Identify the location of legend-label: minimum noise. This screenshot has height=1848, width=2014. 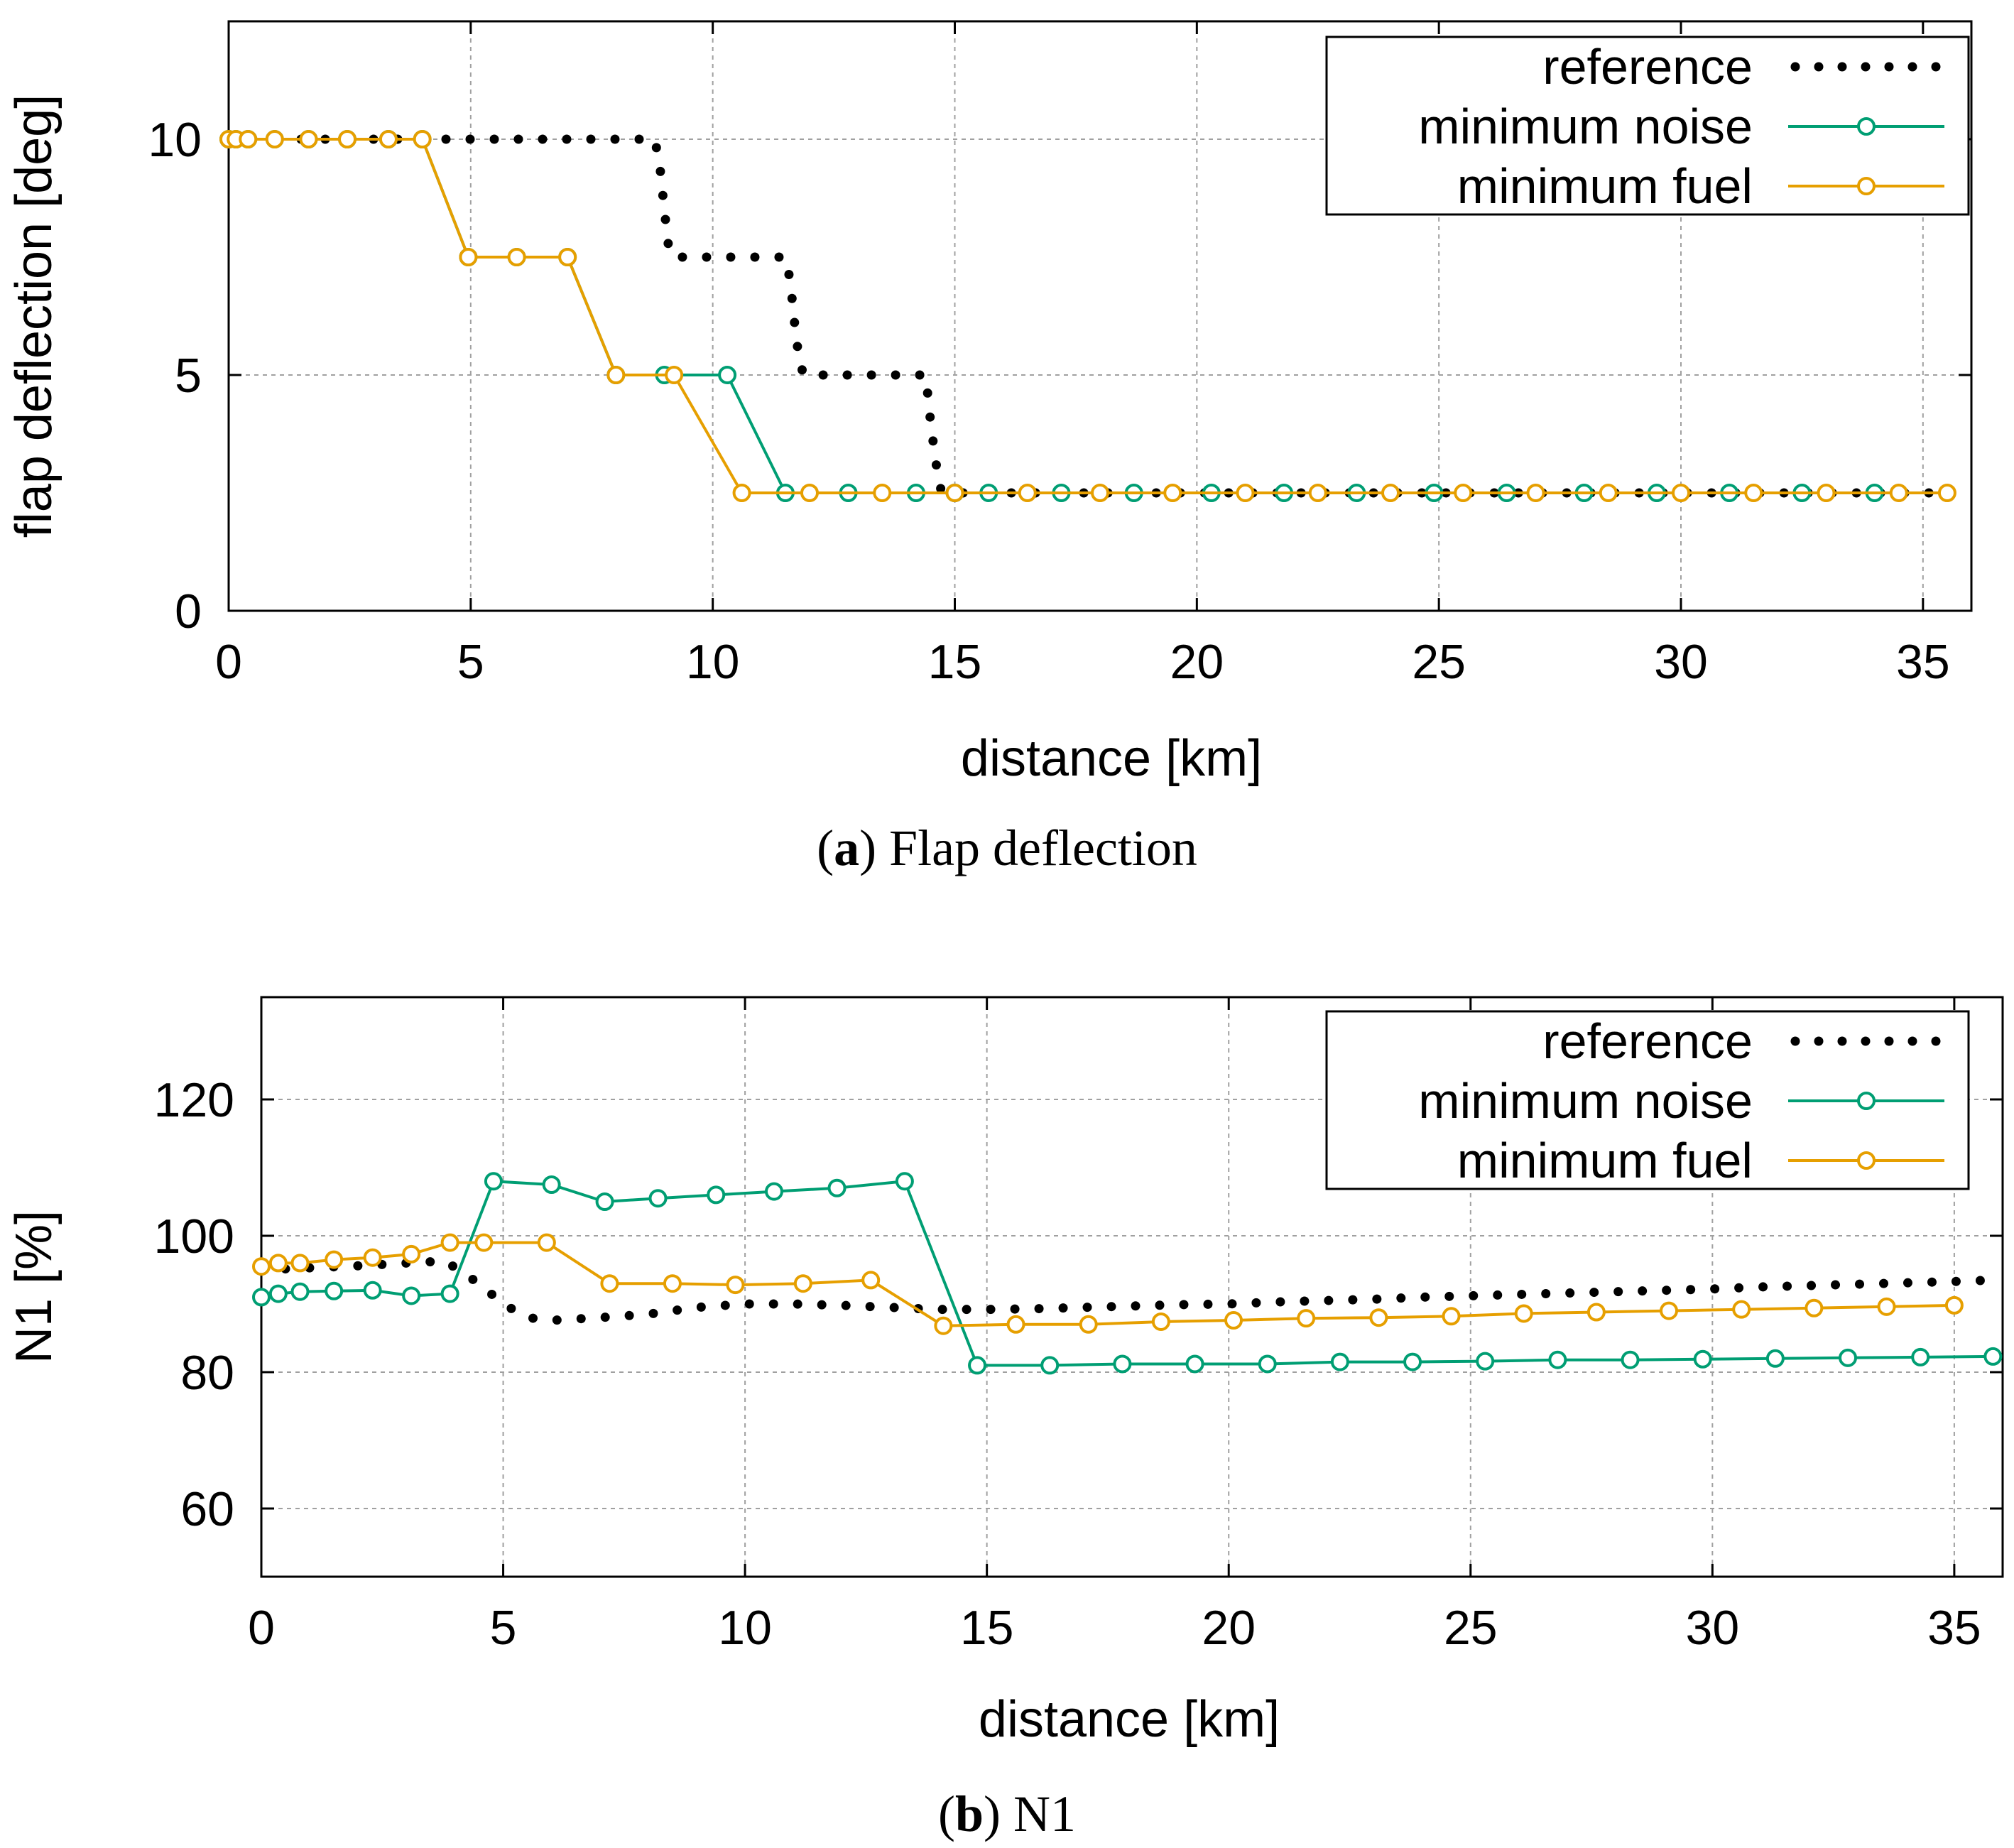
(1585, 1101).